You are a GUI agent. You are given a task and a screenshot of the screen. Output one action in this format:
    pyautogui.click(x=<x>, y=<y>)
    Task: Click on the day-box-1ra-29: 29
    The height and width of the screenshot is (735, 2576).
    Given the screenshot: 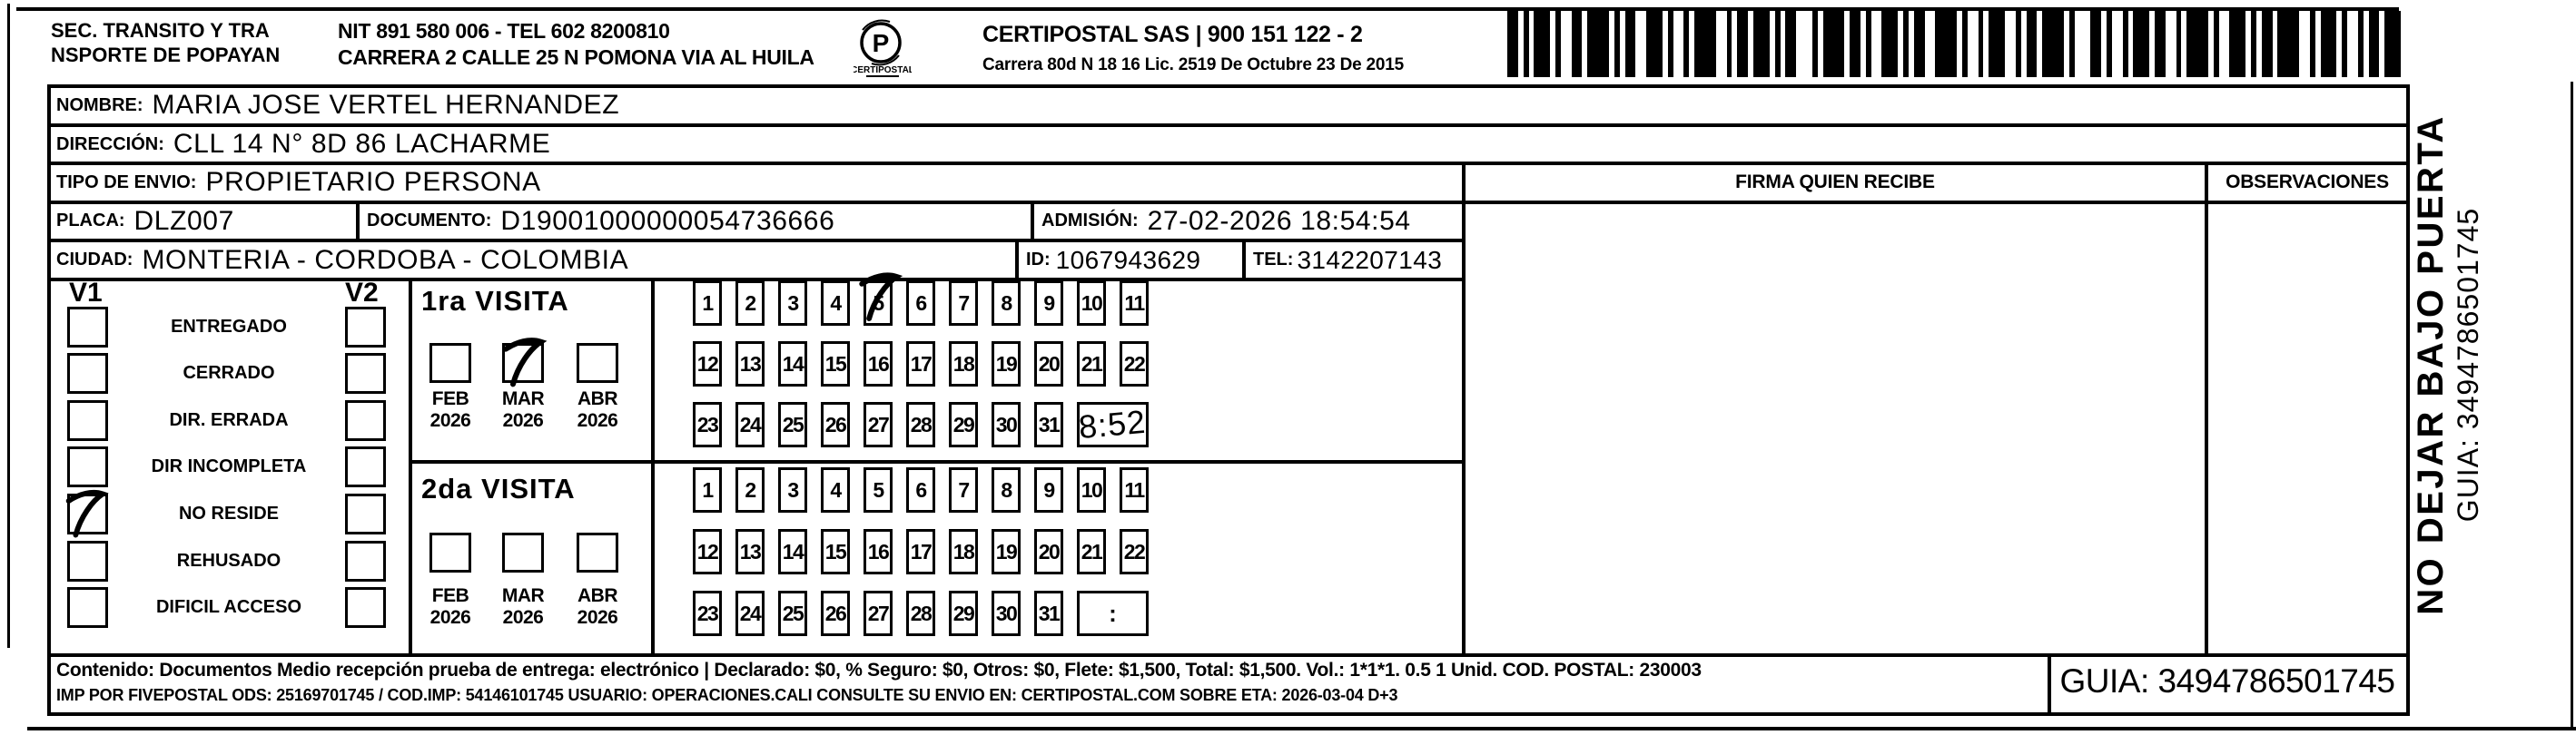 What is the action you would take?
    pyautogui.click(x=964, y=424)
    